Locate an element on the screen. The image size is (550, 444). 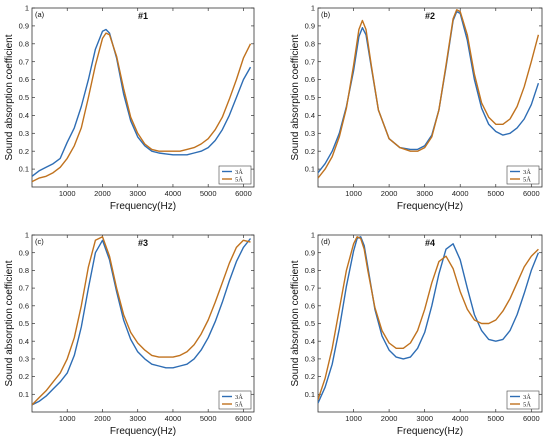
panel-title: #1 is located at coordinates (143, 16).